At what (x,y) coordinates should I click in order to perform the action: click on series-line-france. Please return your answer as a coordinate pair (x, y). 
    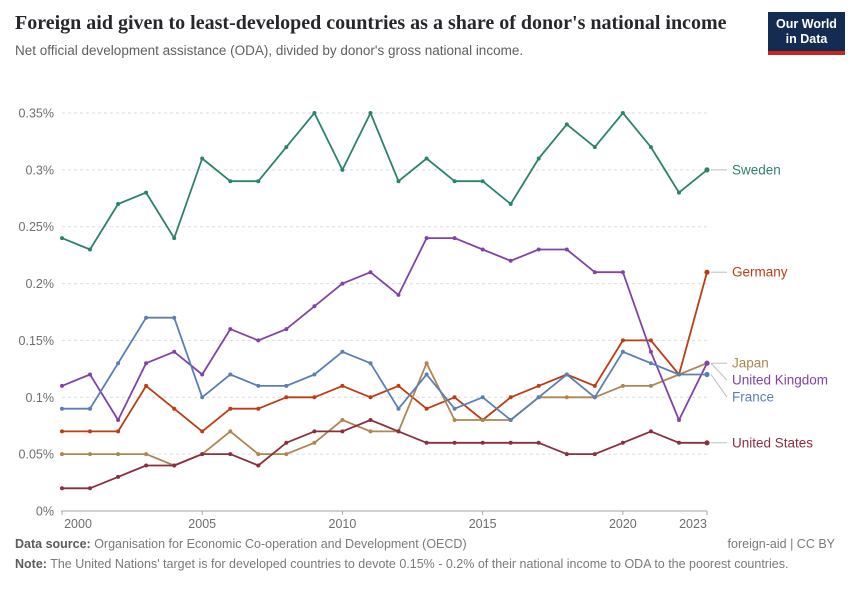
    Looking at the image, I should click on (384, 368).